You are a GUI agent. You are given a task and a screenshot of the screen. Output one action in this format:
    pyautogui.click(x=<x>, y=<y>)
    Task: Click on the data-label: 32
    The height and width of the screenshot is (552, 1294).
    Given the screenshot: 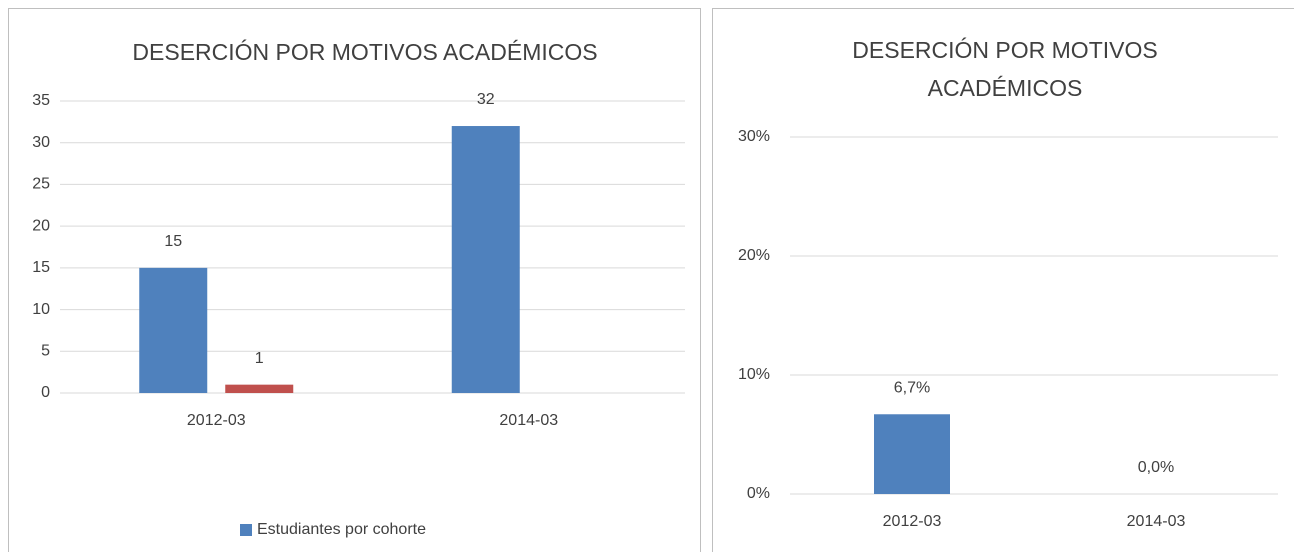 What is the action you would take?
    pyautogui.click(x=486, y=99)
    